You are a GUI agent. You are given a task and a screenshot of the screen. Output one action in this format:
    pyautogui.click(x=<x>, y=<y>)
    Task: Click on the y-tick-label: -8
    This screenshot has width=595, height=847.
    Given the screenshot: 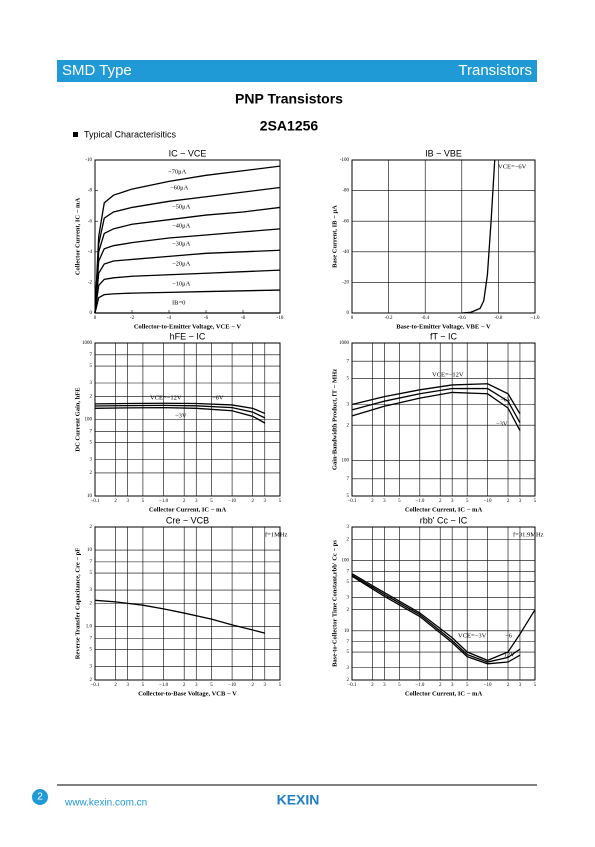 What is the action you would take?
    pyautogui.click(x=90, y=191)
    